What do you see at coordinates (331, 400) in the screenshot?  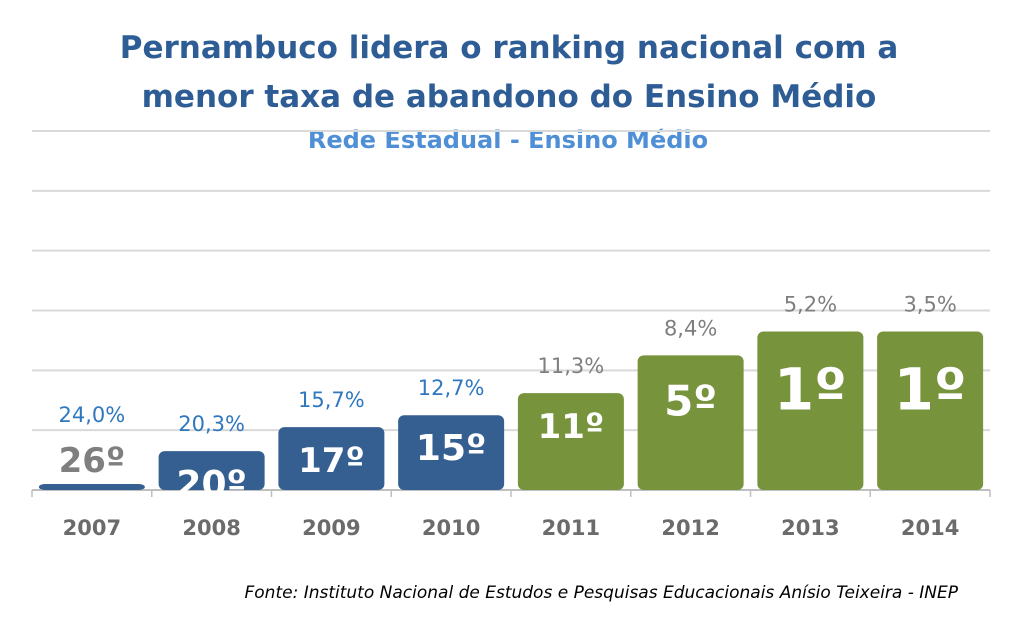 I see `value-label-2009: 15,7%` at bounding box center [331, 400].